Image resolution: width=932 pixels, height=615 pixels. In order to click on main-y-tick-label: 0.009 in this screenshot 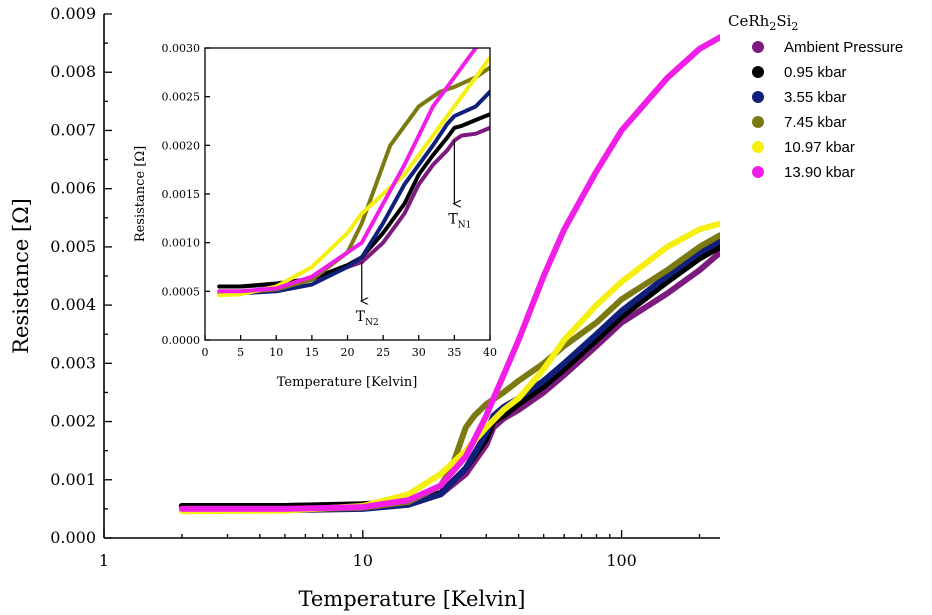, I will do `click(73, 13)`.